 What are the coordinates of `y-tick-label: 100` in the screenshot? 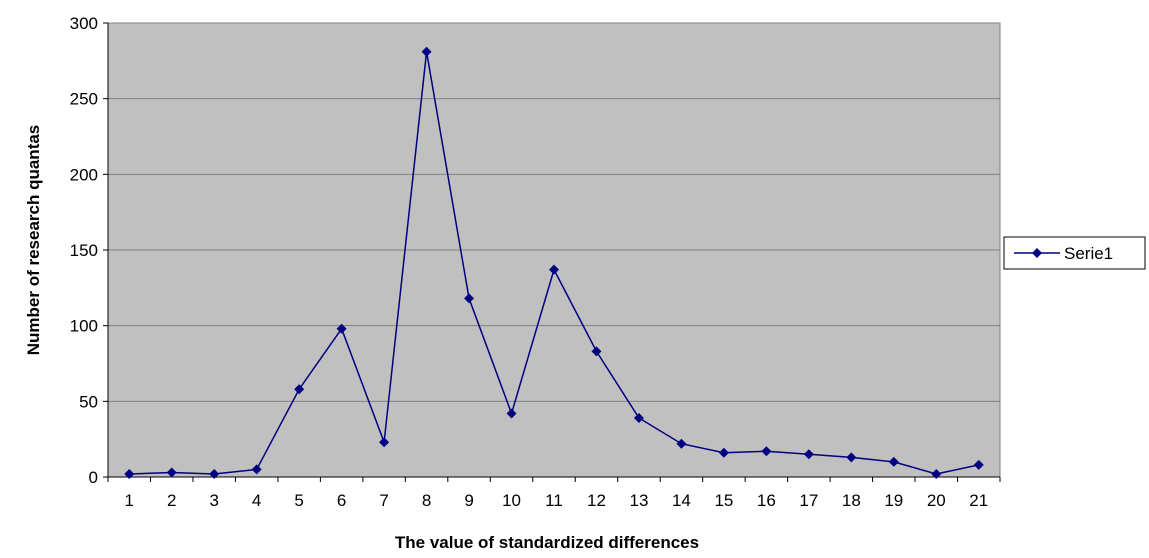 It's located at (84, 326).